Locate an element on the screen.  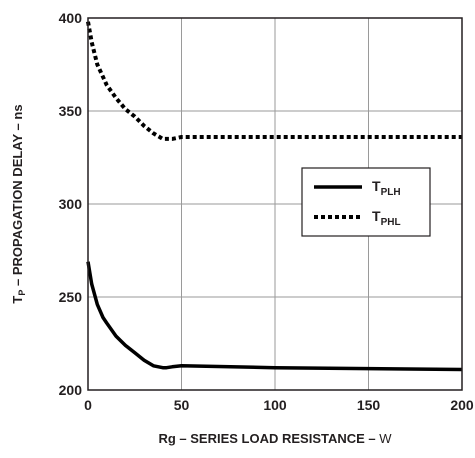
x-tick-label: 150 is located at coordinates (369, 405).